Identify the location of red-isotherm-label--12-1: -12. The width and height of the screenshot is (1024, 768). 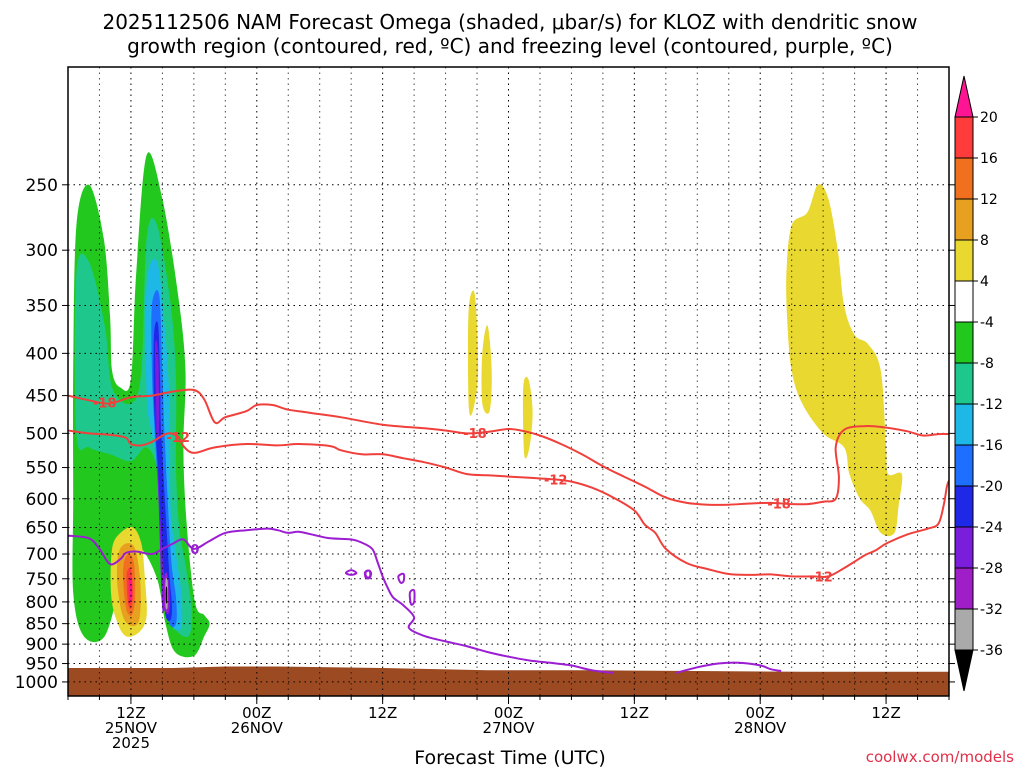
(556, 481).